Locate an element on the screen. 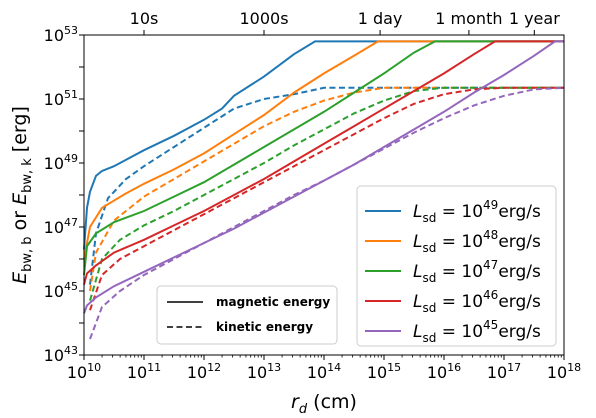  top-tick-label: 1 month is located at coordinates (468, 18).